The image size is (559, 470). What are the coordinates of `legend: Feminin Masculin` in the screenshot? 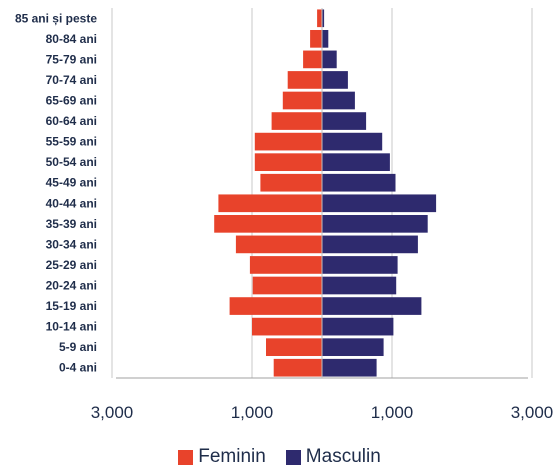 It's located at (279, 457).